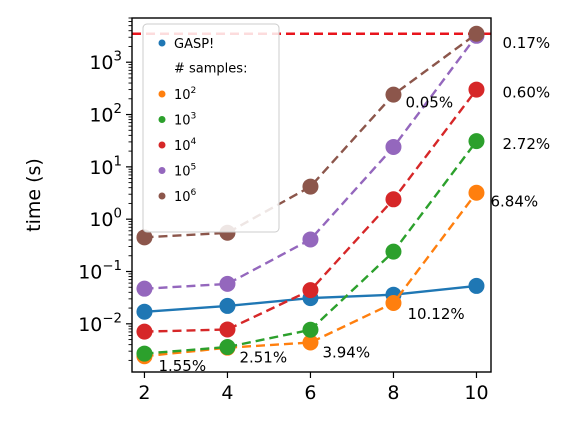 The width and height of the screenshot is (584, 435). I want to click on y-axis-label: time (s), so click(34, 195).